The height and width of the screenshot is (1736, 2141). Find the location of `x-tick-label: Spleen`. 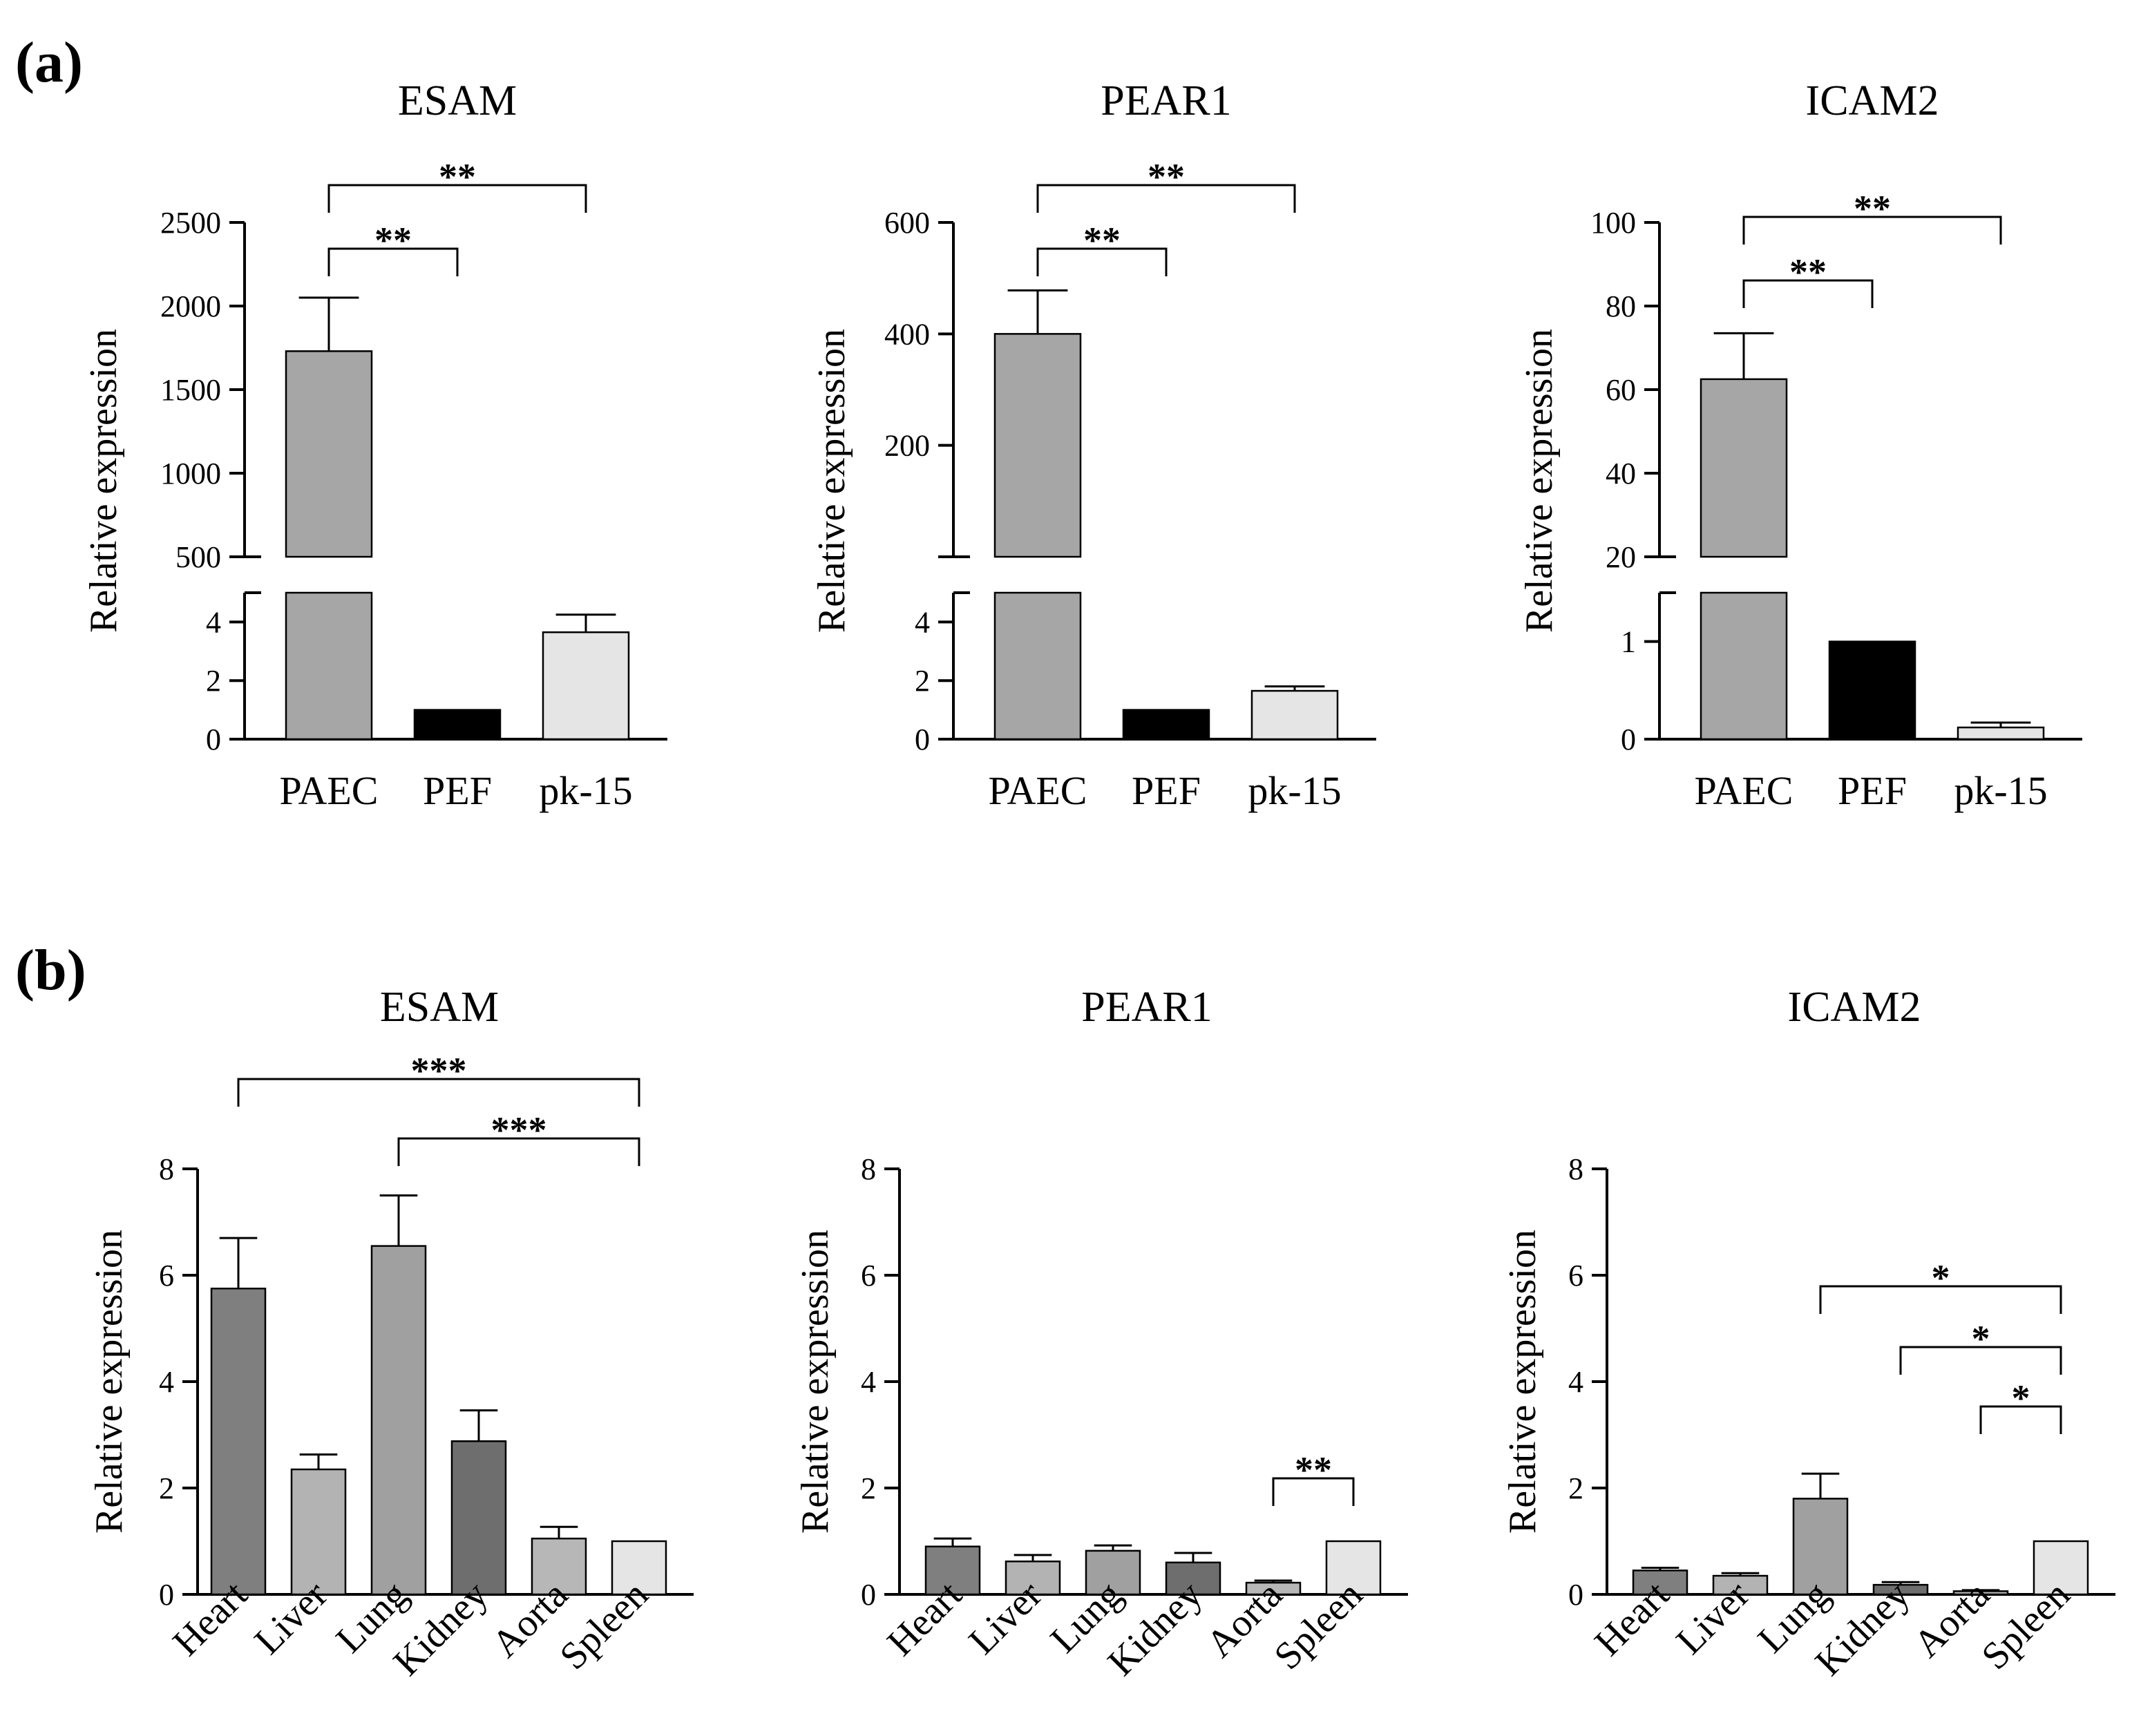

x-tick-label: Spleen is located at coordinates (2027, 1625).